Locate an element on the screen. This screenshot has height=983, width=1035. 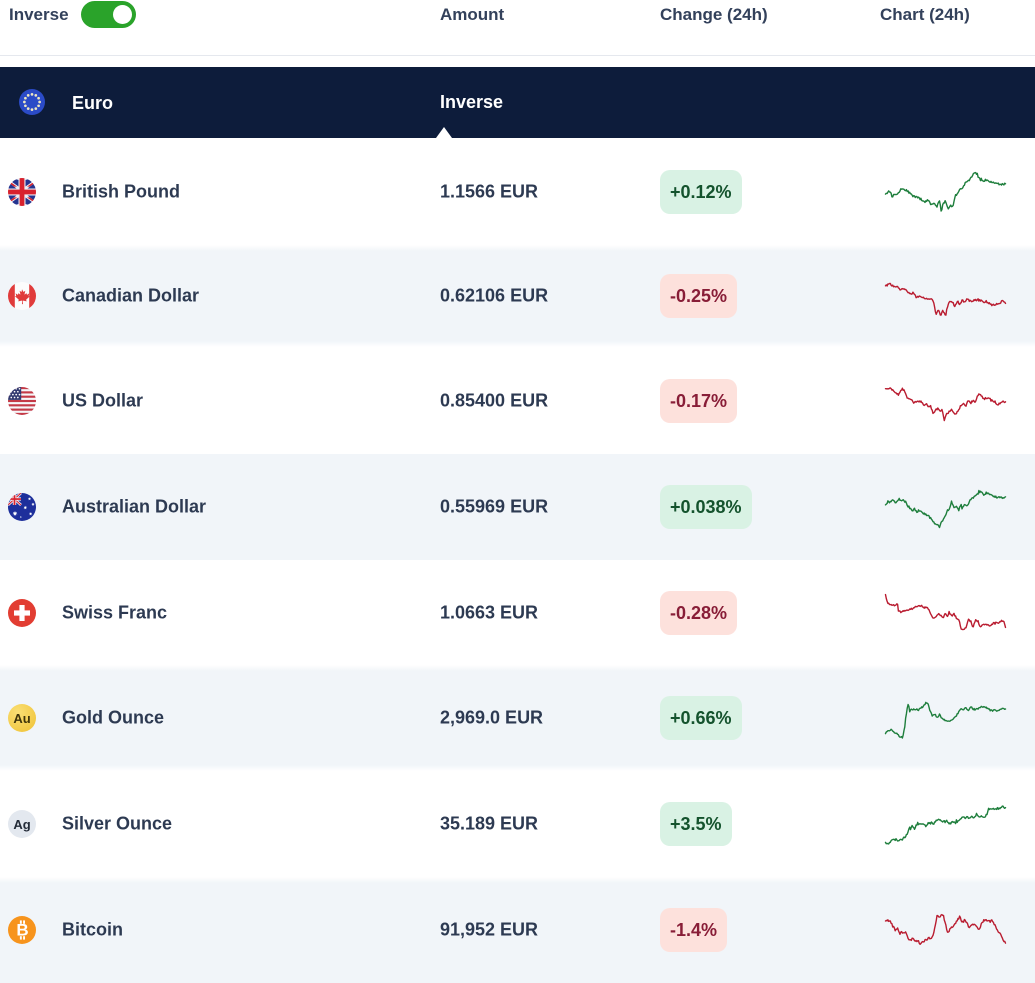
svg-text: Au is located at coordinates (21, 718).